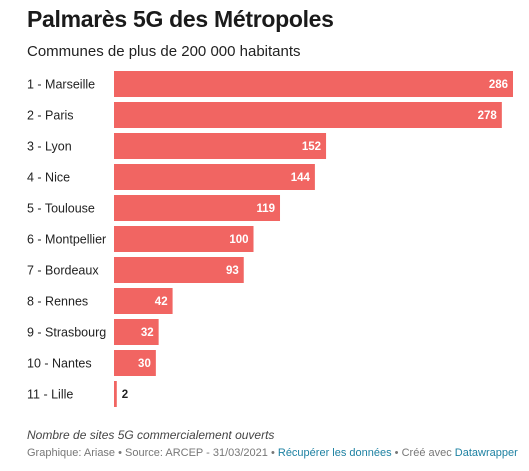  Describe the element at coordinates (164, 51) in the screenshot. I see `chart-subtitle: Communes de plus de 200 000 habitants` at that location.